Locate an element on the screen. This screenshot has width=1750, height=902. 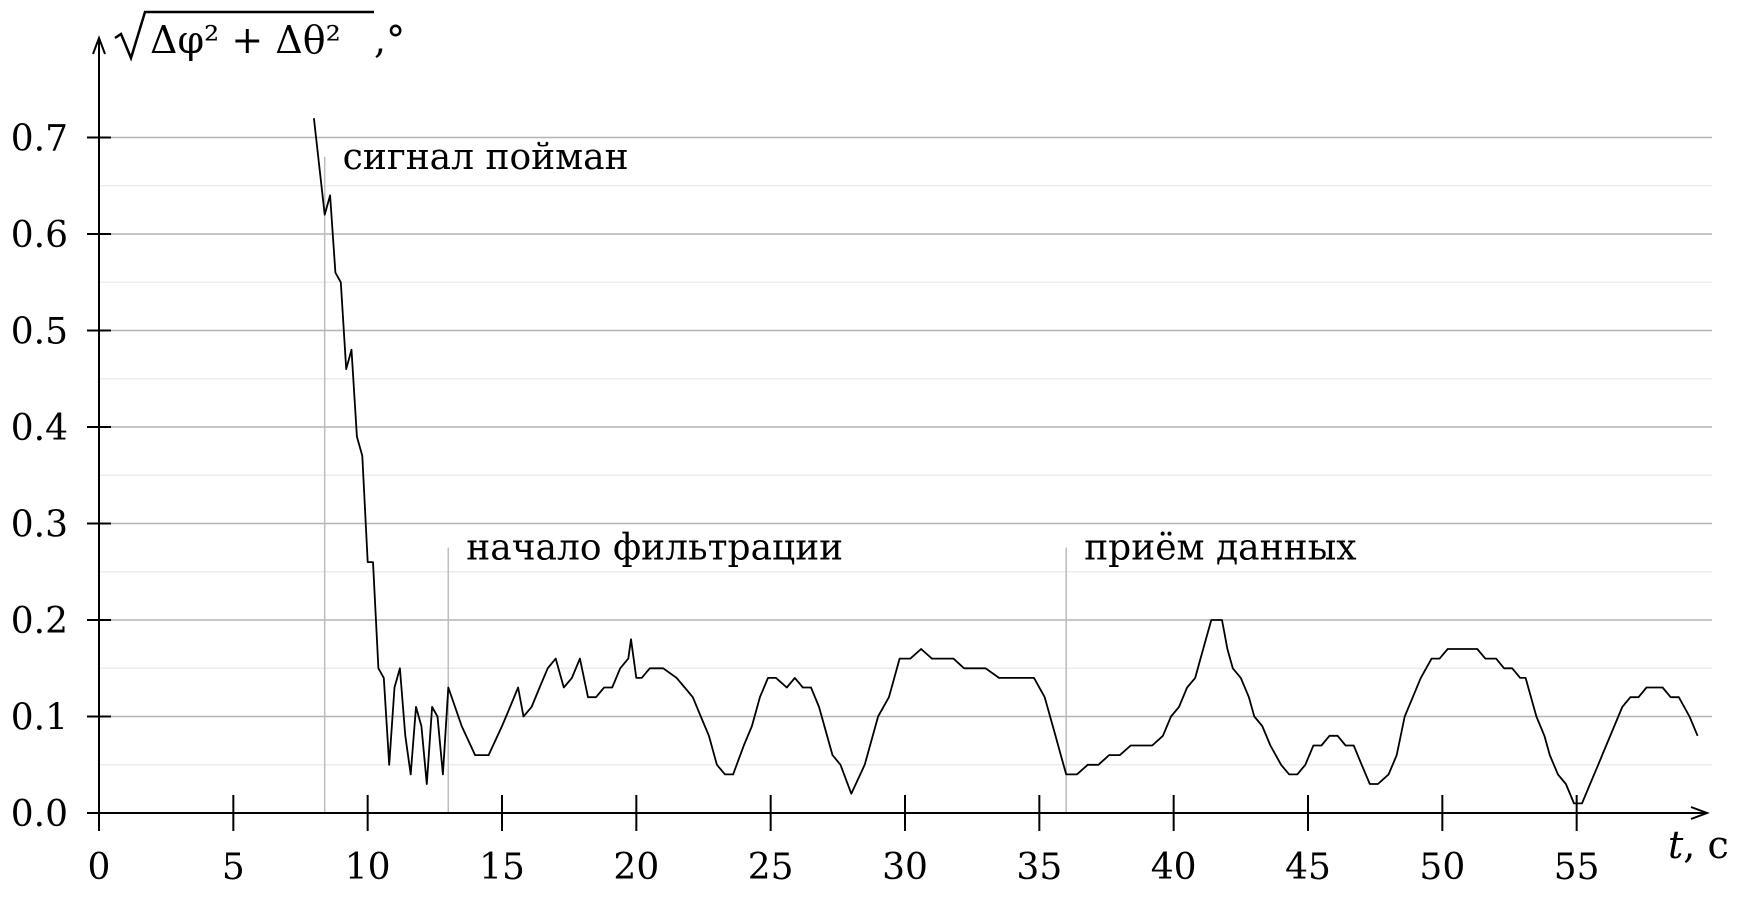
x-tick-label-40: 40 is located at coordinates (1174, 867).